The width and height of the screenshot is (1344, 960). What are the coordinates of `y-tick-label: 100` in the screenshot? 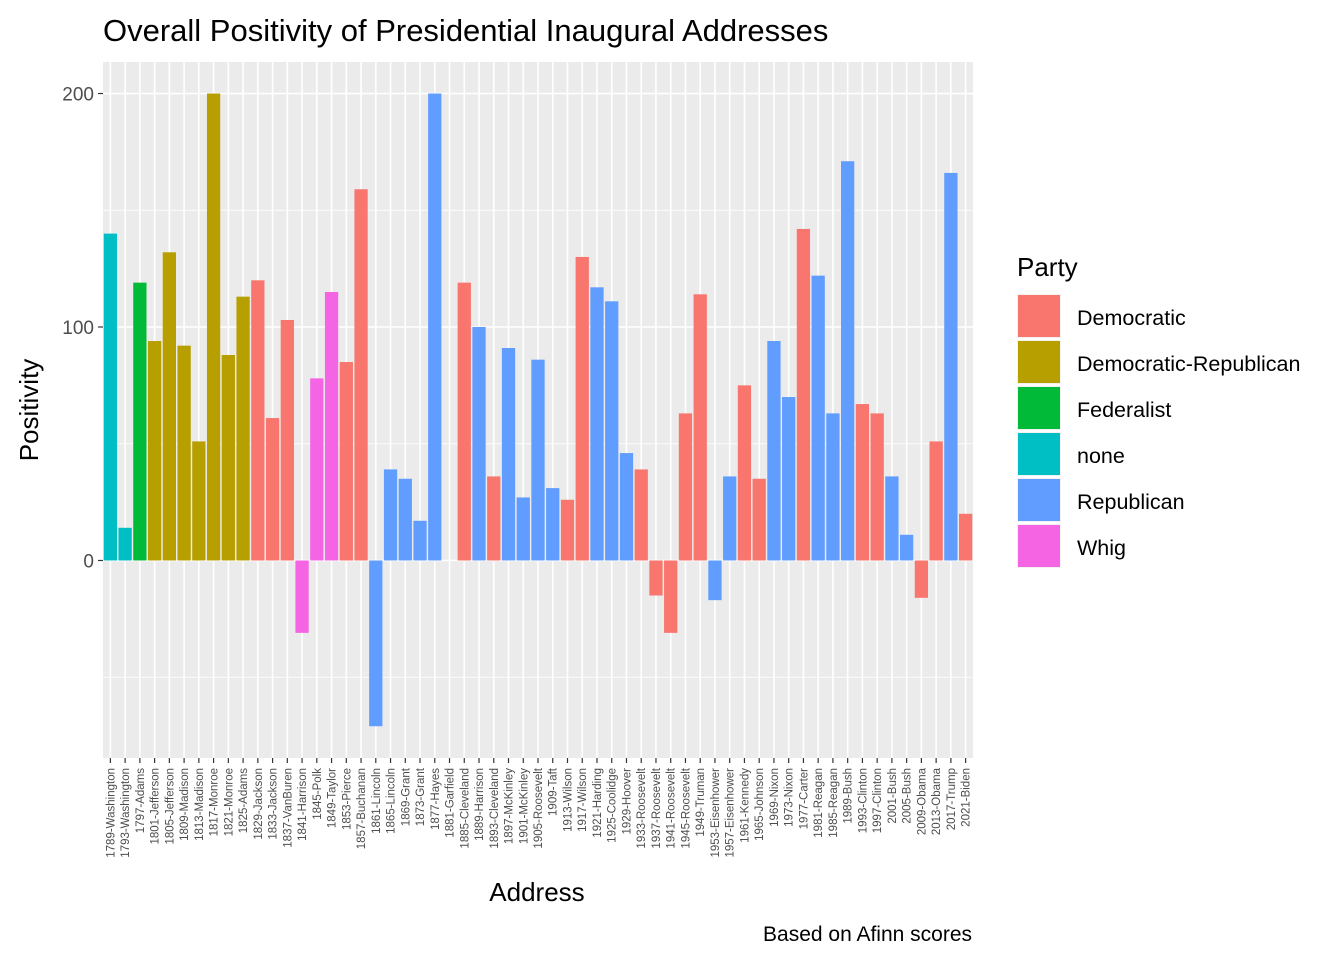 It's located at (78, 328).